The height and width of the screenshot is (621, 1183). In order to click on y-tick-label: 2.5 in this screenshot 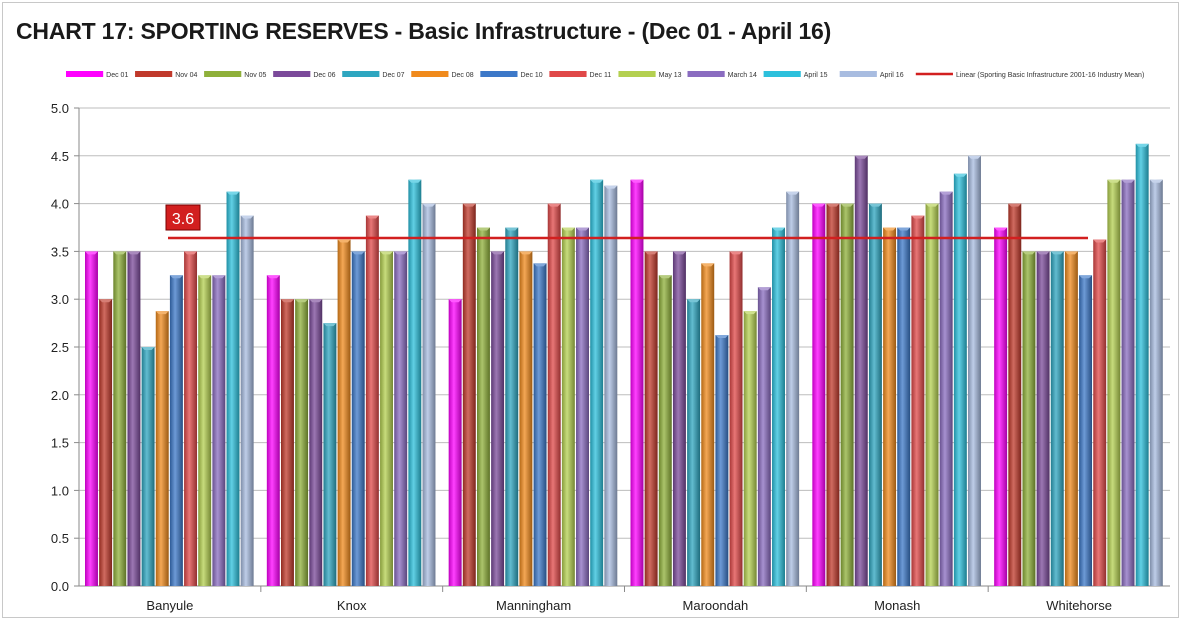, I will do `click(60, 347)`.